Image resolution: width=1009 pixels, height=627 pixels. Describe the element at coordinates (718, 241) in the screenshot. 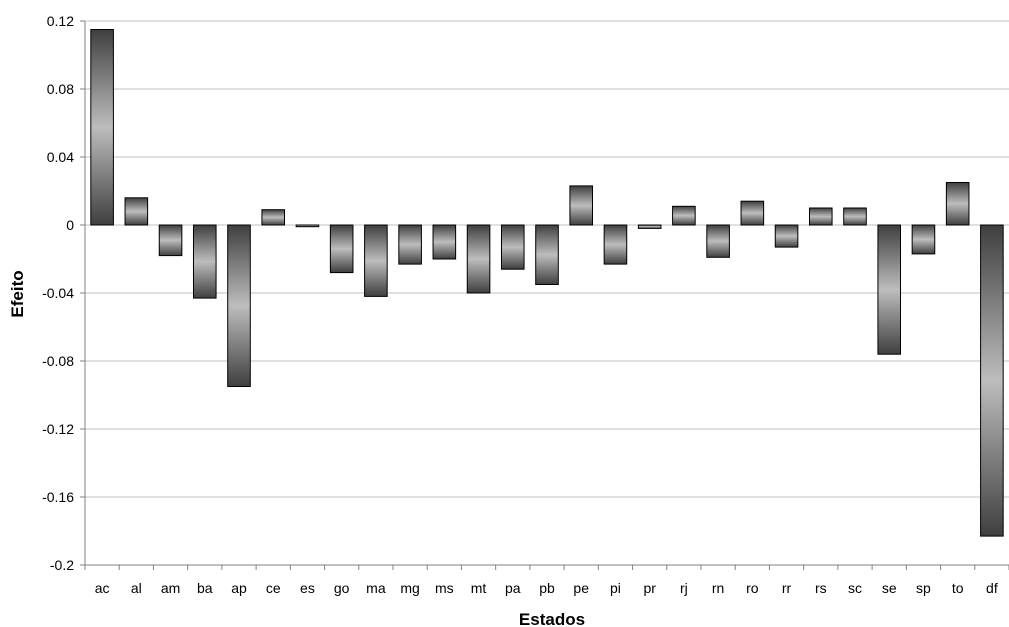

I see `bar-rn` at that location.